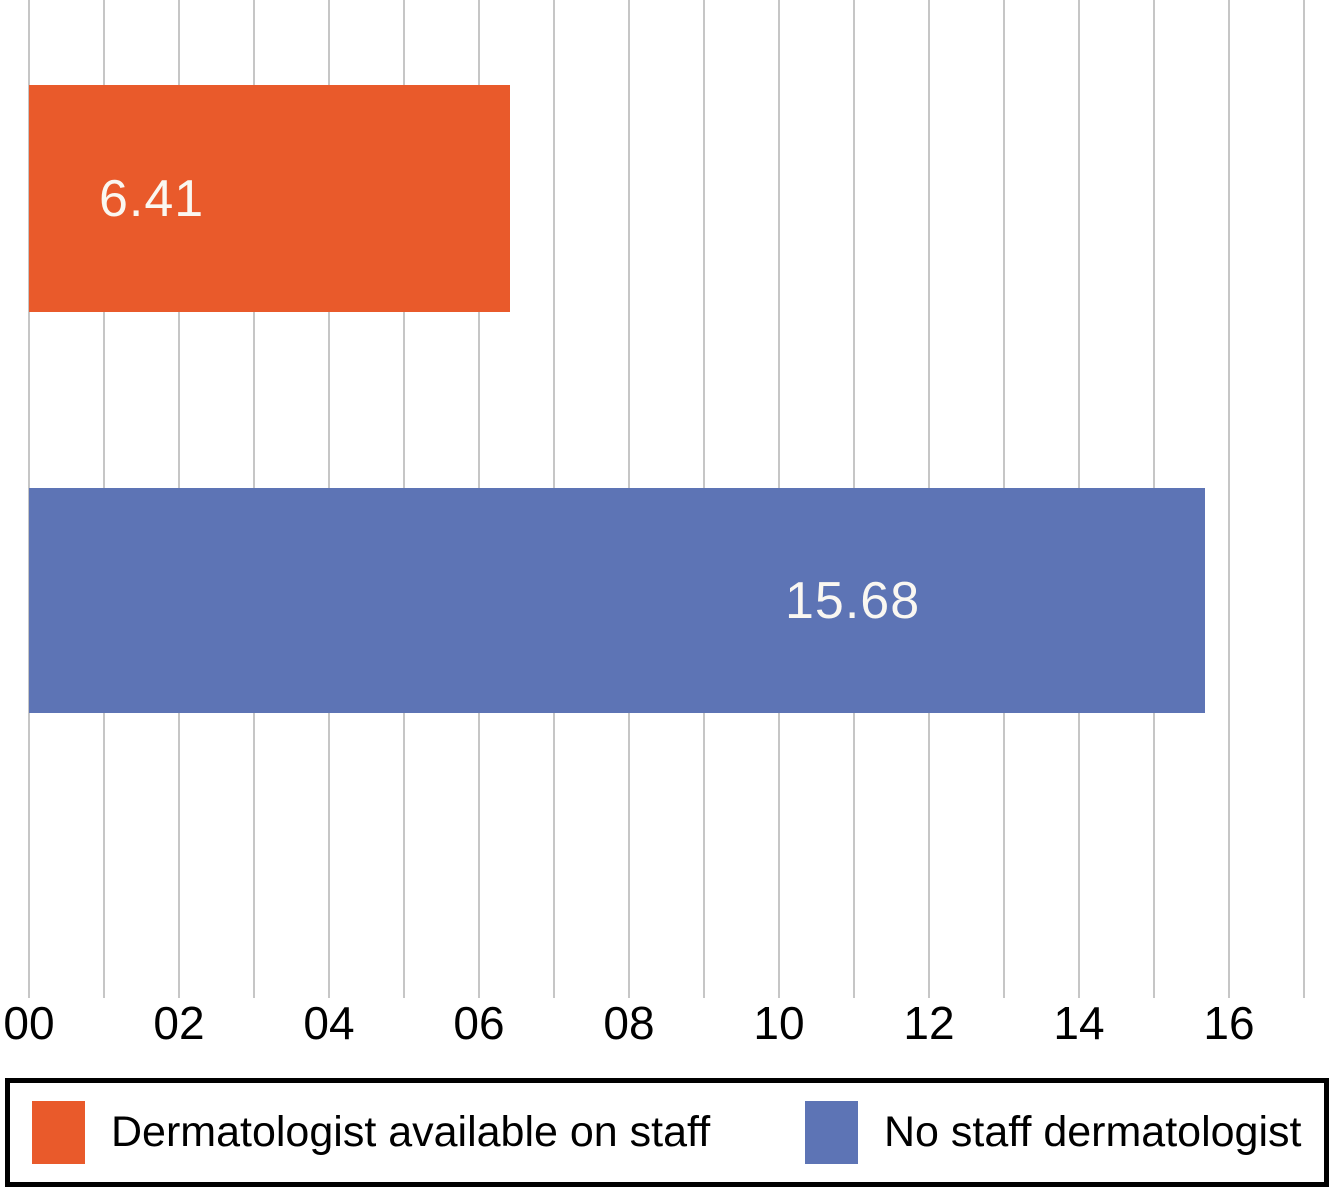 The image size is (1331, 1189). Describe the element at coordinates (29, 1023) in the screenshot. I see `x-axis-tick-label: 00` at that location.